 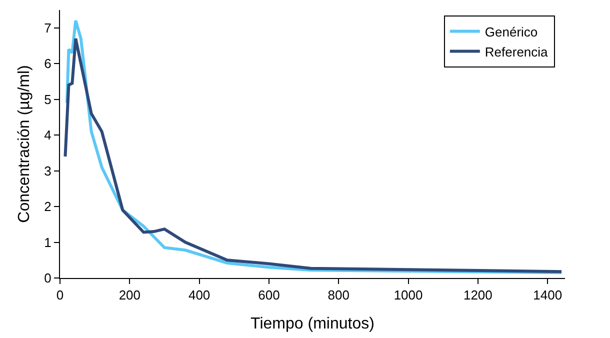 What do you see at coordinates (339, 295) in the screenshot?
I see `x-tick-label: 800` at bounding box center [339, 295].